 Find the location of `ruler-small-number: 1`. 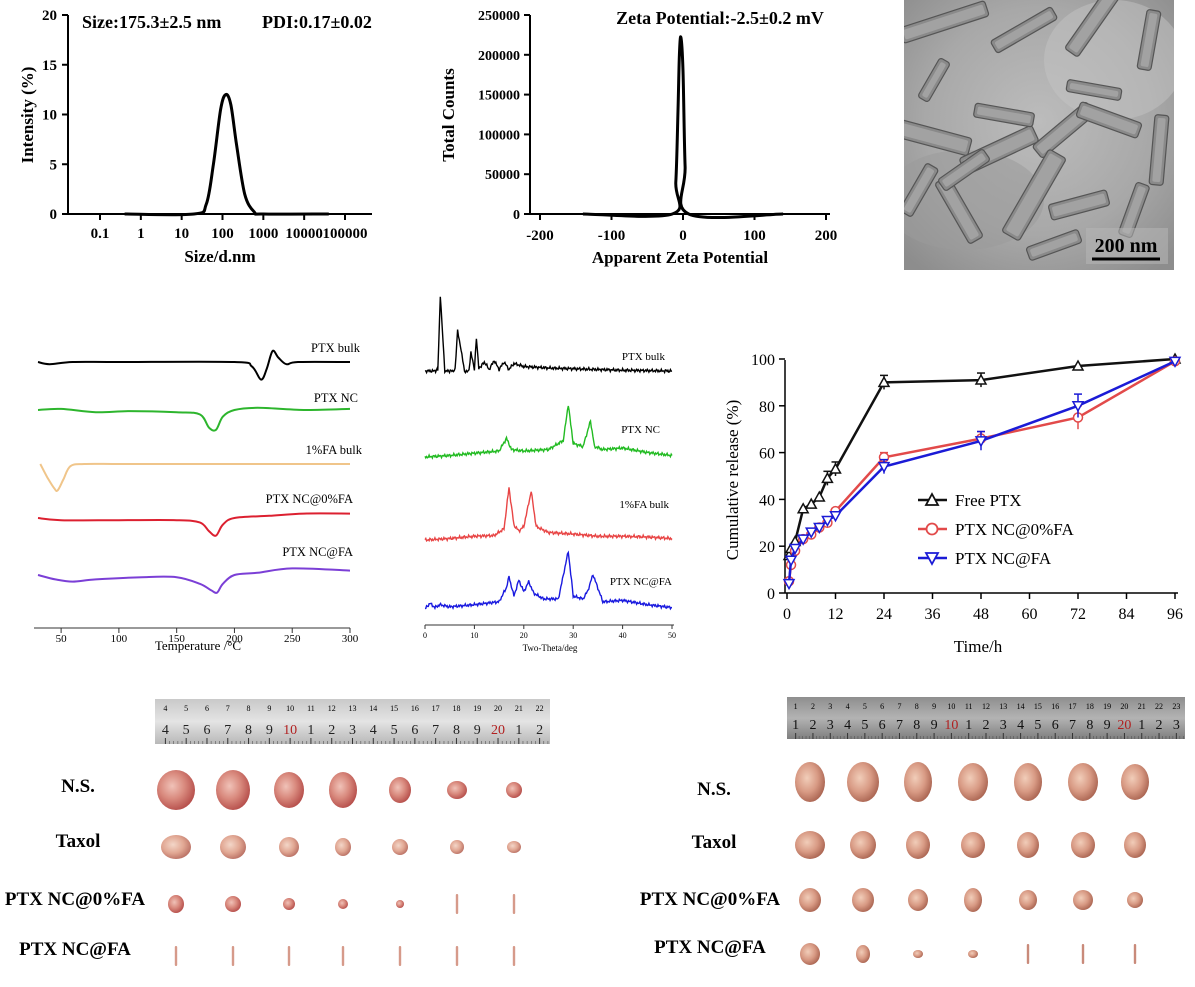

ruler-small-number: 1 is located at coordinates (796, 706).